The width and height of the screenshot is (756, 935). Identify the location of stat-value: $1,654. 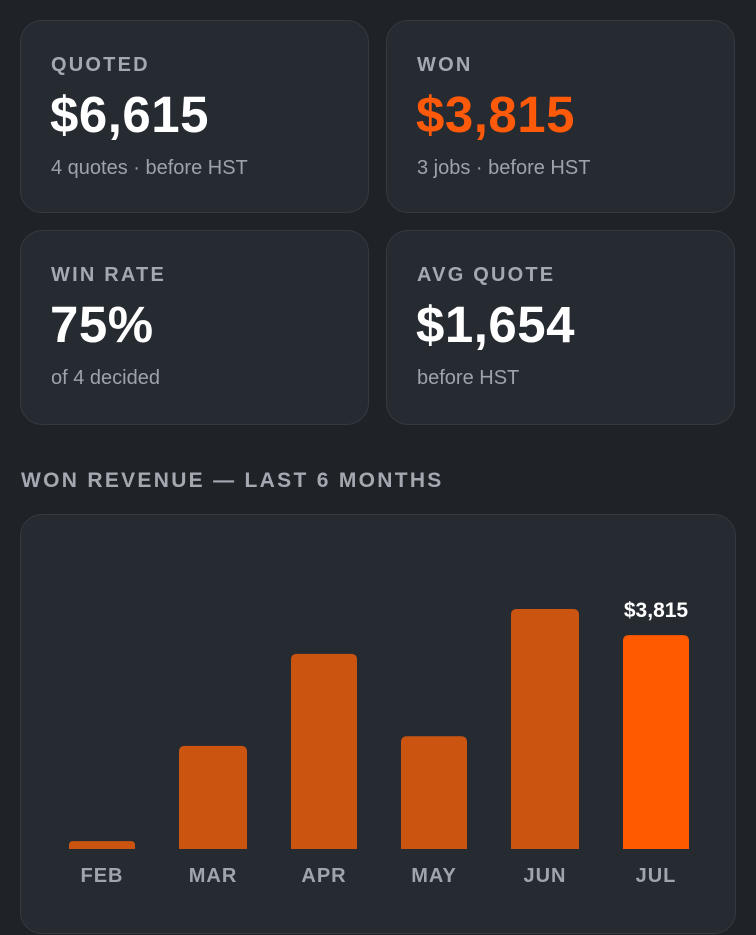
(495, 324).